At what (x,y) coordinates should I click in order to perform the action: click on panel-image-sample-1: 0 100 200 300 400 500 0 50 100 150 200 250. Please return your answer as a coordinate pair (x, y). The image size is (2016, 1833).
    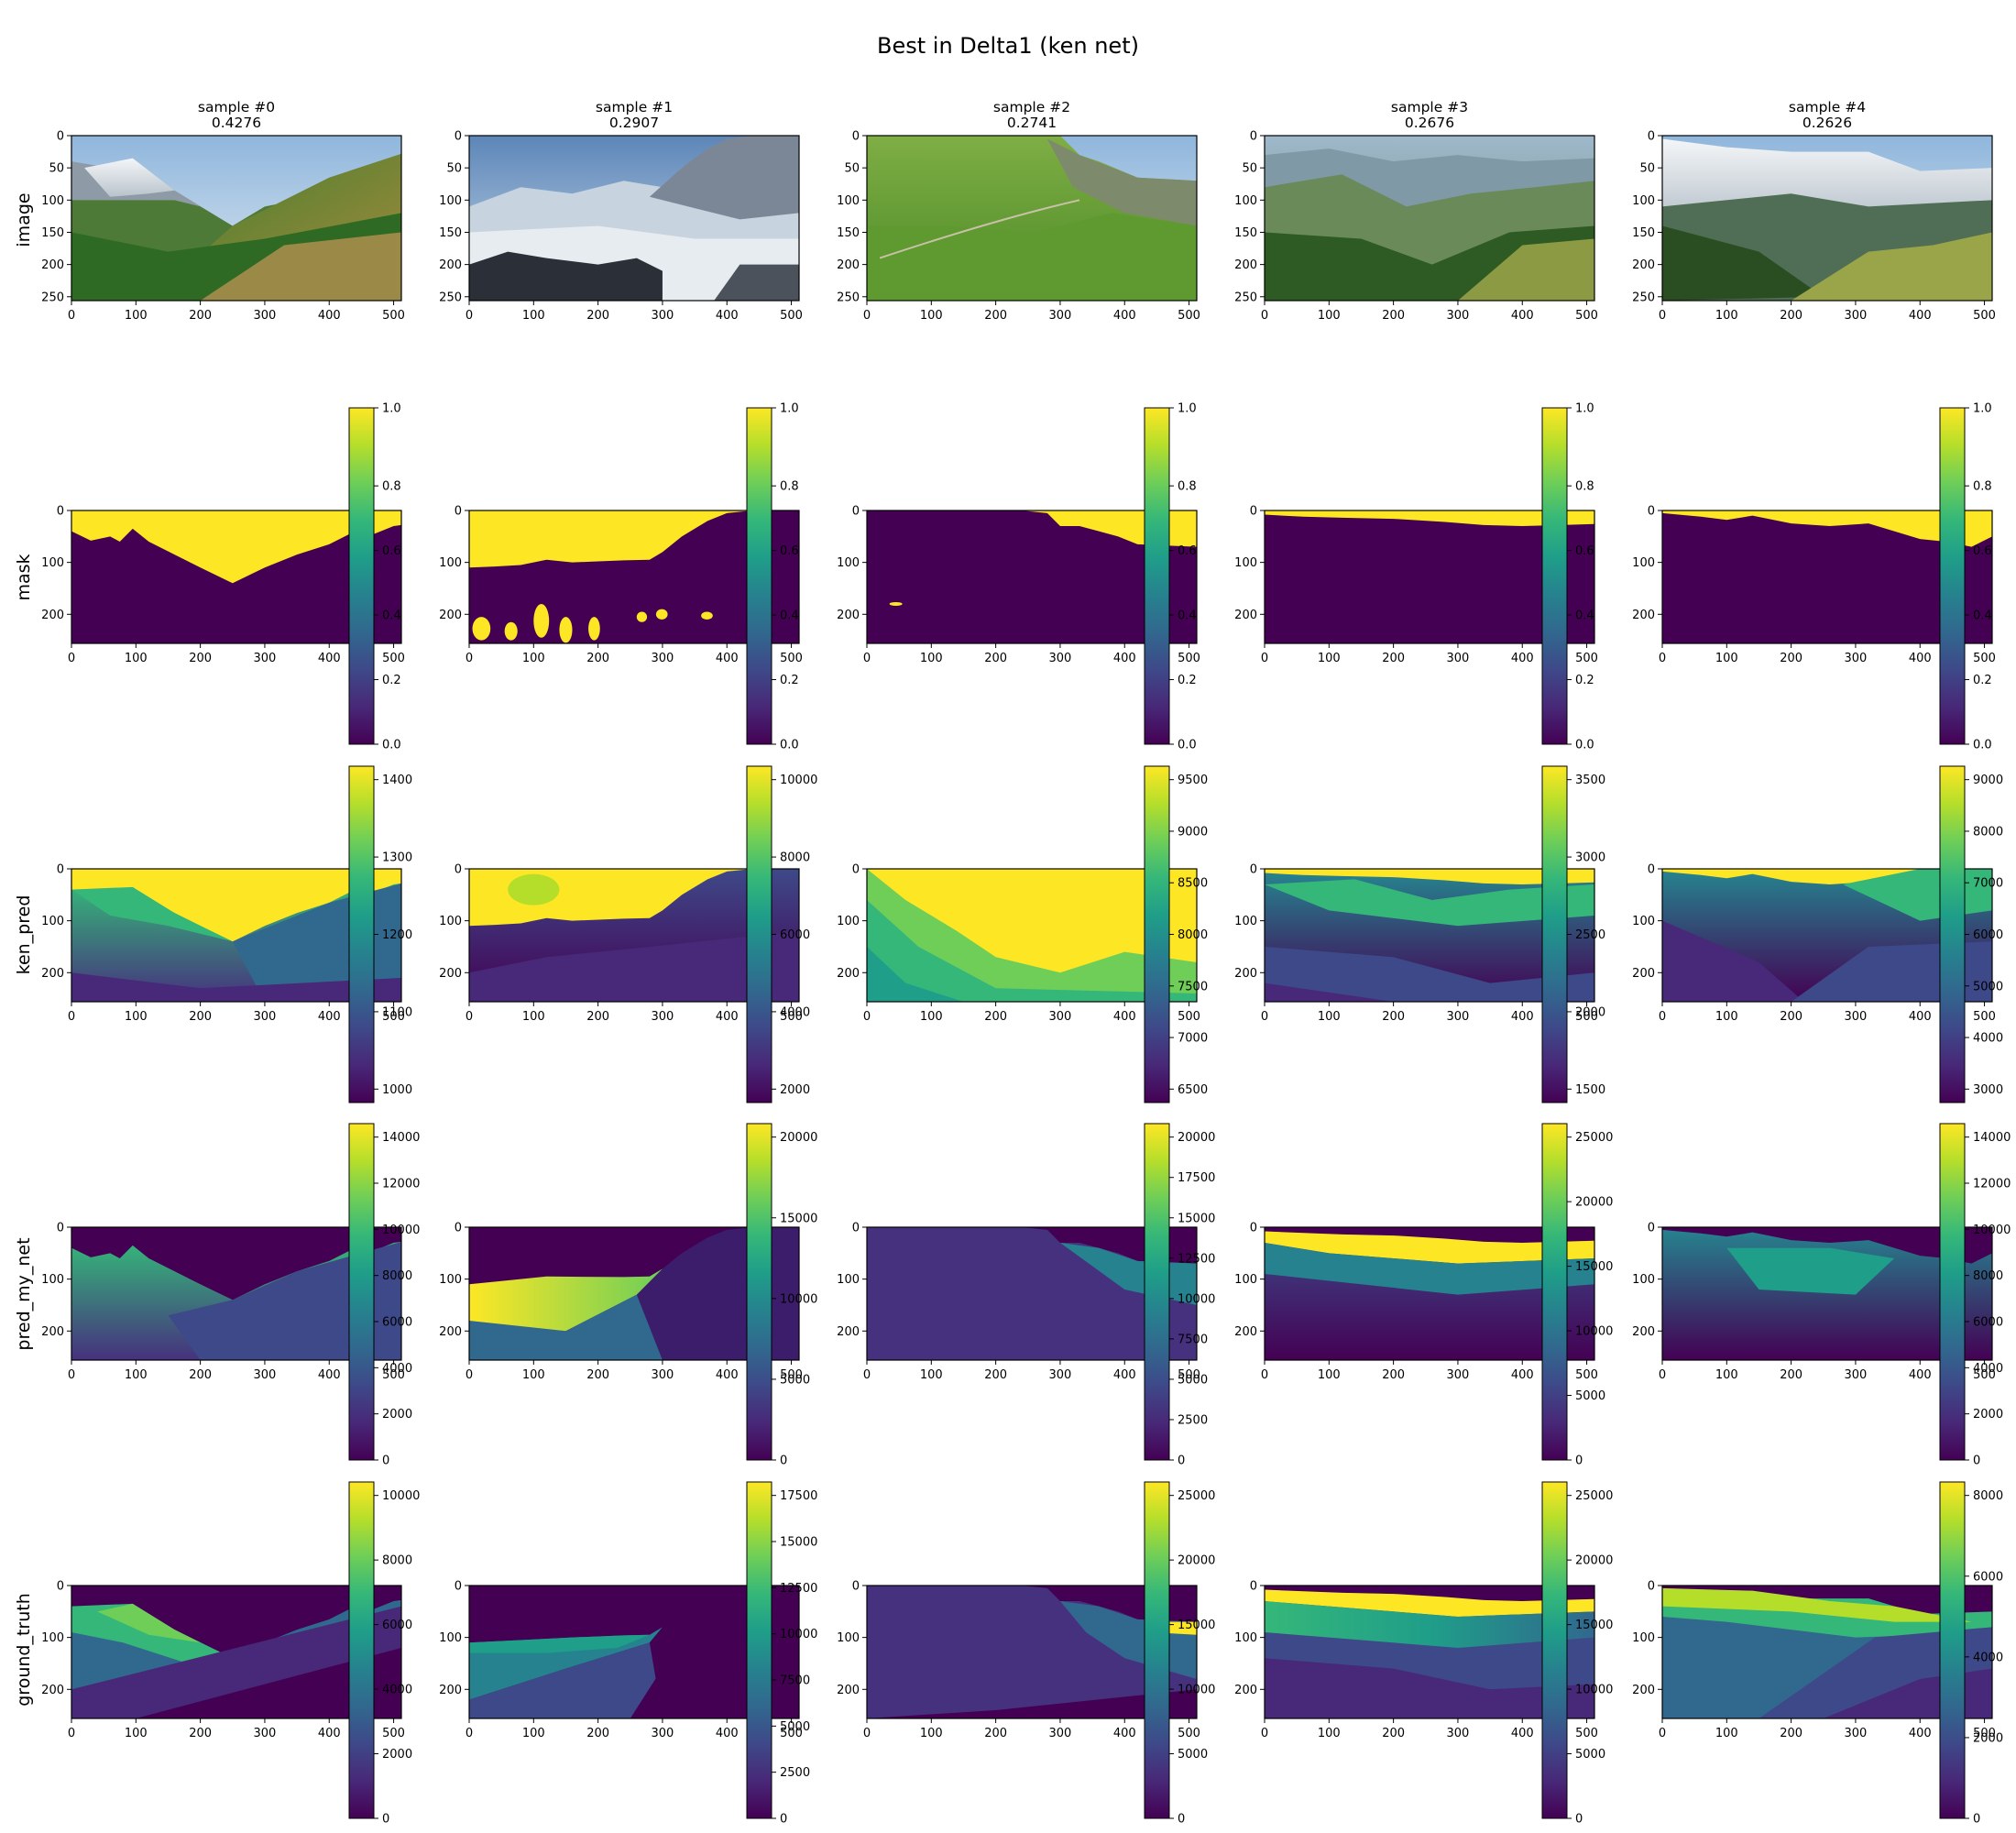
    Looking at the image, I should click on (621, 227).